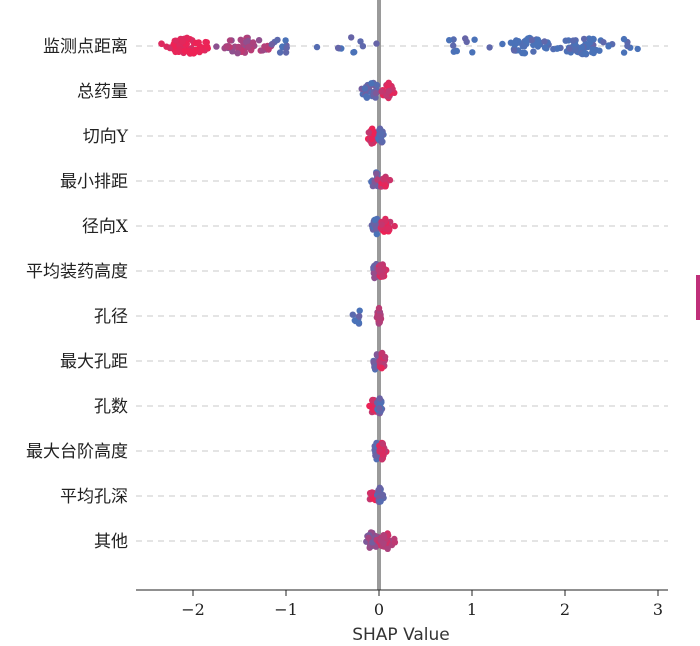  I want to click on feature-label: 径向X, so click(105, 227).